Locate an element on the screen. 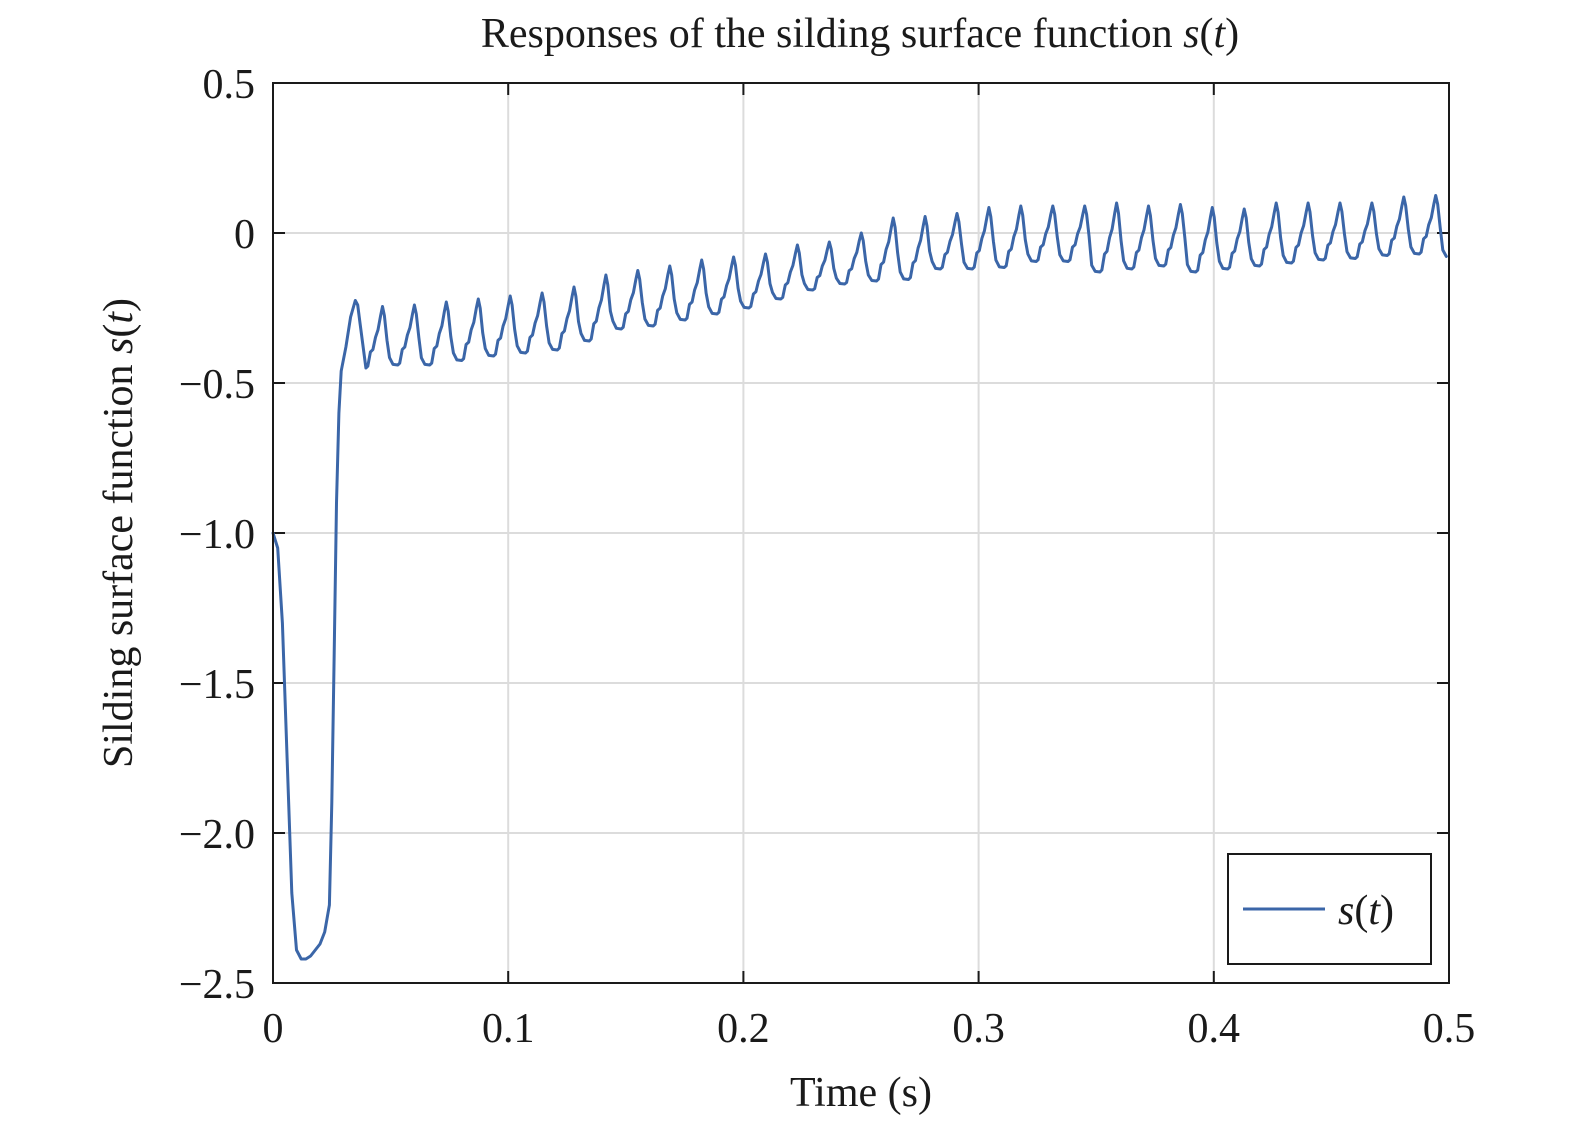  x-tick-label: 0 is located at coordinates (273, 1029).